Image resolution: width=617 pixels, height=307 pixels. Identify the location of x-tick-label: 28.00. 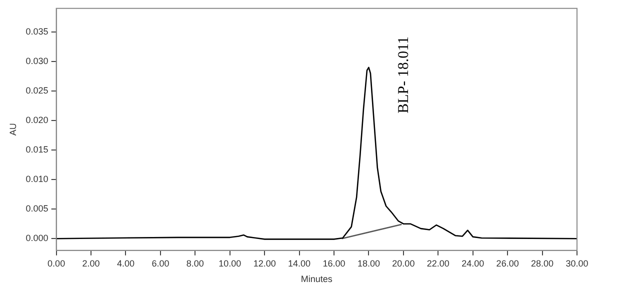
(542, 263).